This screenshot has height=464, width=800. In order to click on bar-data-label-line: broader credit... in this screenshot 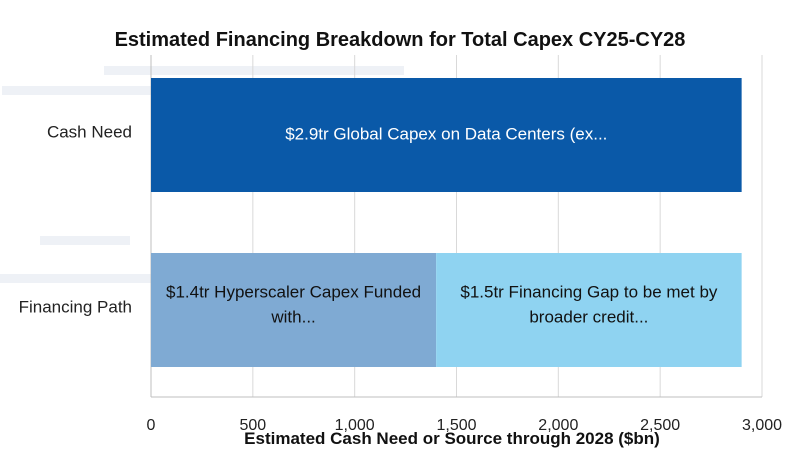, I will do `click(588, 317)`.